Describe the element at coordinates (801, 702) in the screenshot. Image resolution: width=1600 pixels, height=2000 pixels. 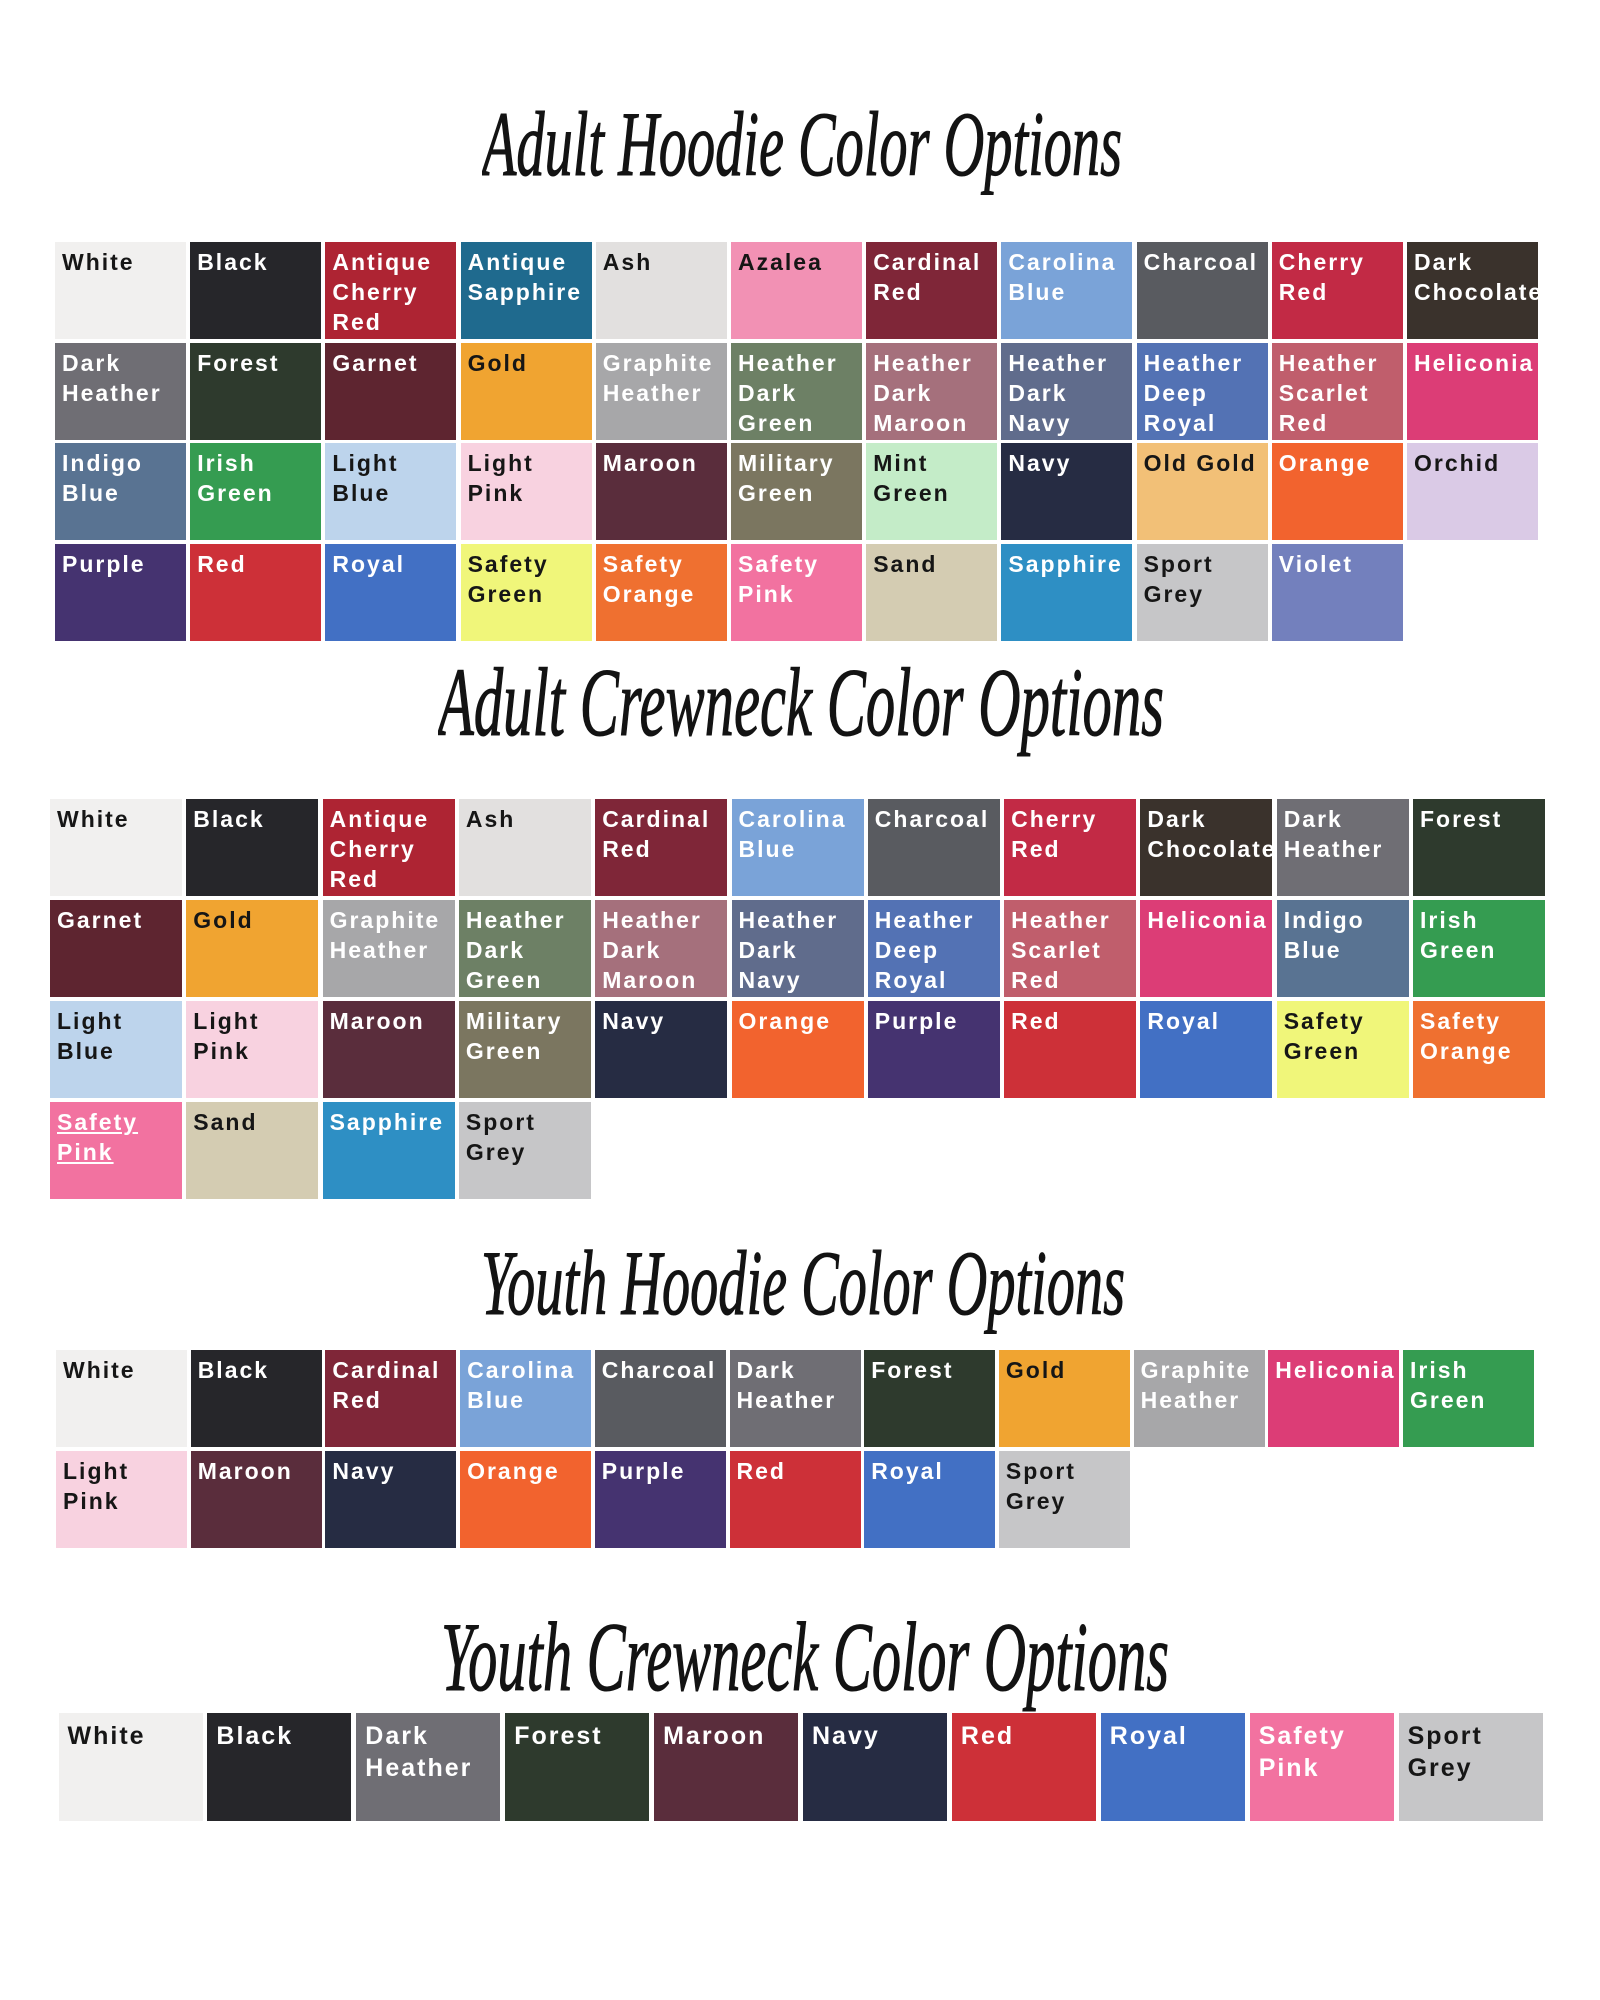
I see `svg-text: Adult Crewneck Color Options` at that location.